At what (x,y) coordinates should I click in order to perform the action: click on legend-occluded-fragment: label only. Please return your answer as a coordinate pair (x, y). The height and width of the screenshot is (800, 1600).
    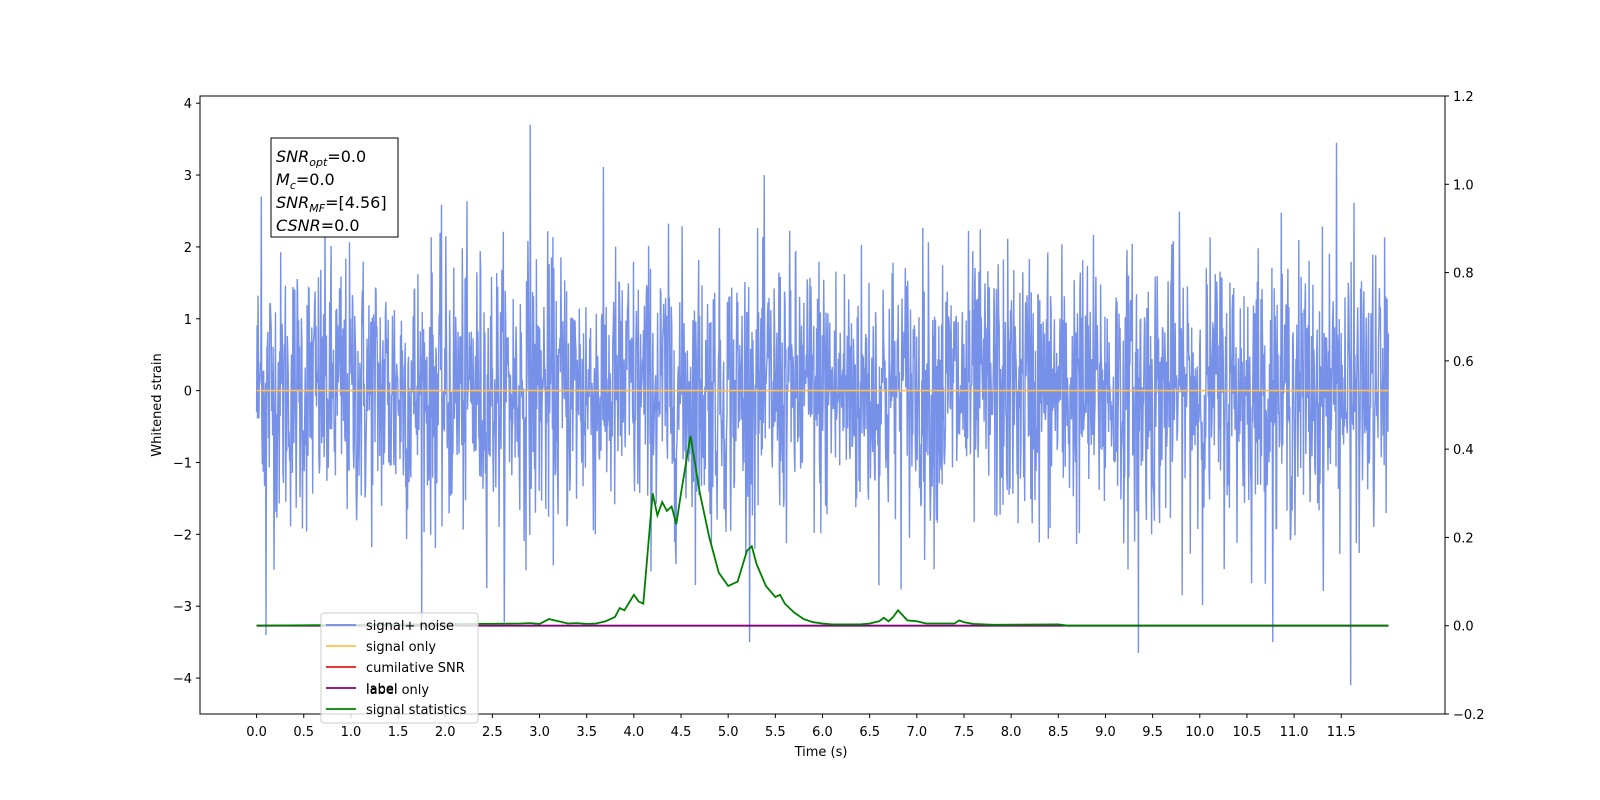
    Looking at the image, I should click on (397, 690).